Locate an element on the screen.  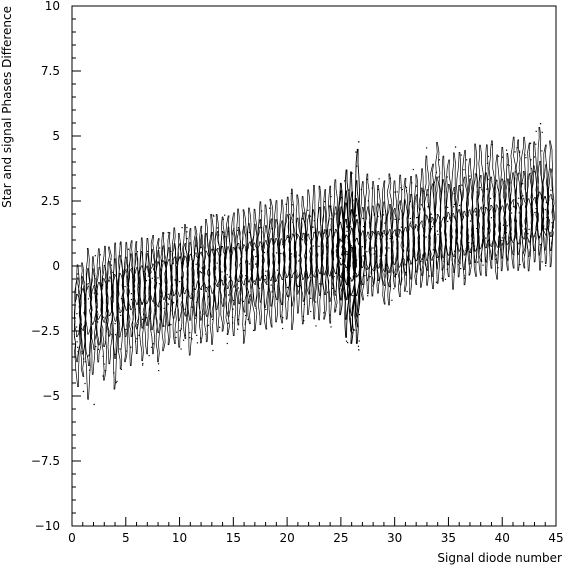
y-tick-label: −2.5 is located at coordinates (45, 331).